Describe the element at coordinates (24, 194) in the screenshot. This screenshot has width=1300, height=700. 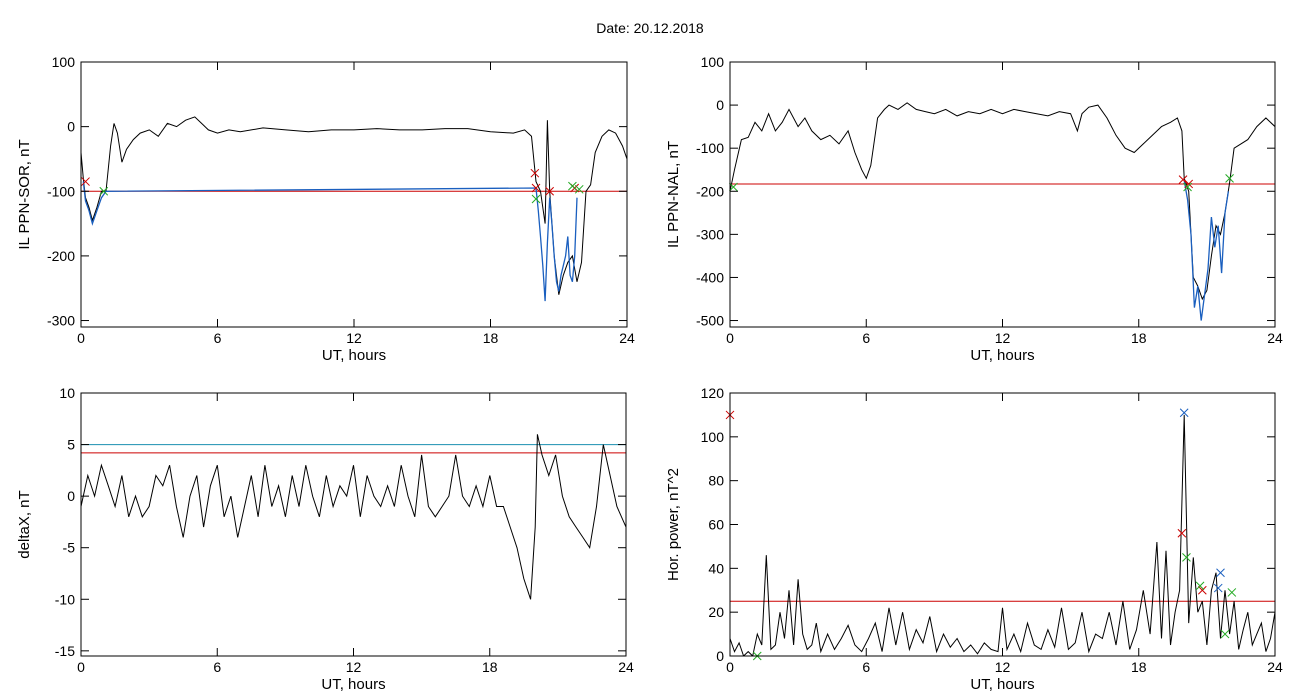
I see `y-axis-label: IL PPN-SOR, nT` at that location.